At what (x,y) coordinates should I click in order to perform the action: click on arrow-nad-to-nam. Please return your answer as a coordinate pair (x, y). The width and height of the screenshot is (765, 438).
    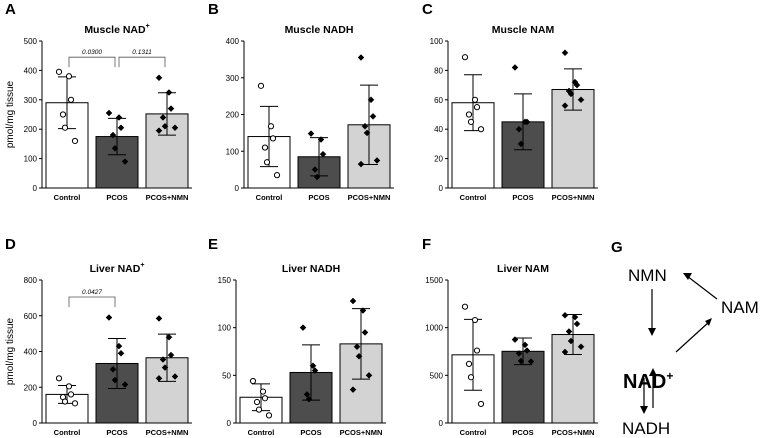
    Looking at the image, I should click on (692, 337).